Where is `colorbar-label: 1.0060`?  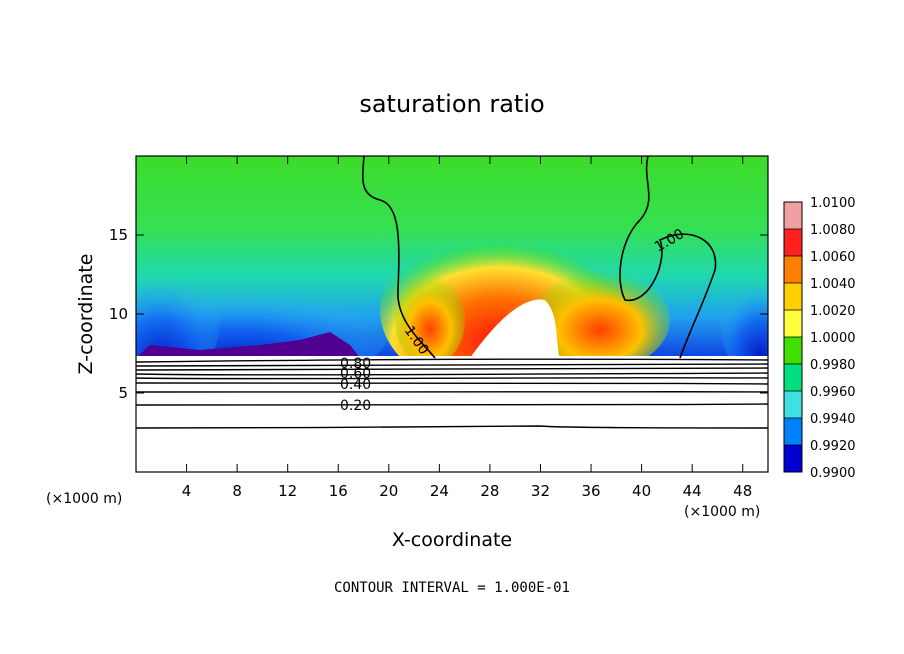 colorbar-label: 1.0060 is located at coordinates (833, 257).